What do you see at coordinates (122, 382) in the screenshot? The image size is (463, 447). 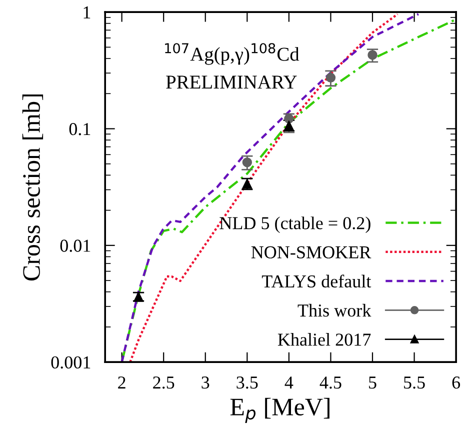 I see `x-tick-label: 2` at bounding box center [122, 382].